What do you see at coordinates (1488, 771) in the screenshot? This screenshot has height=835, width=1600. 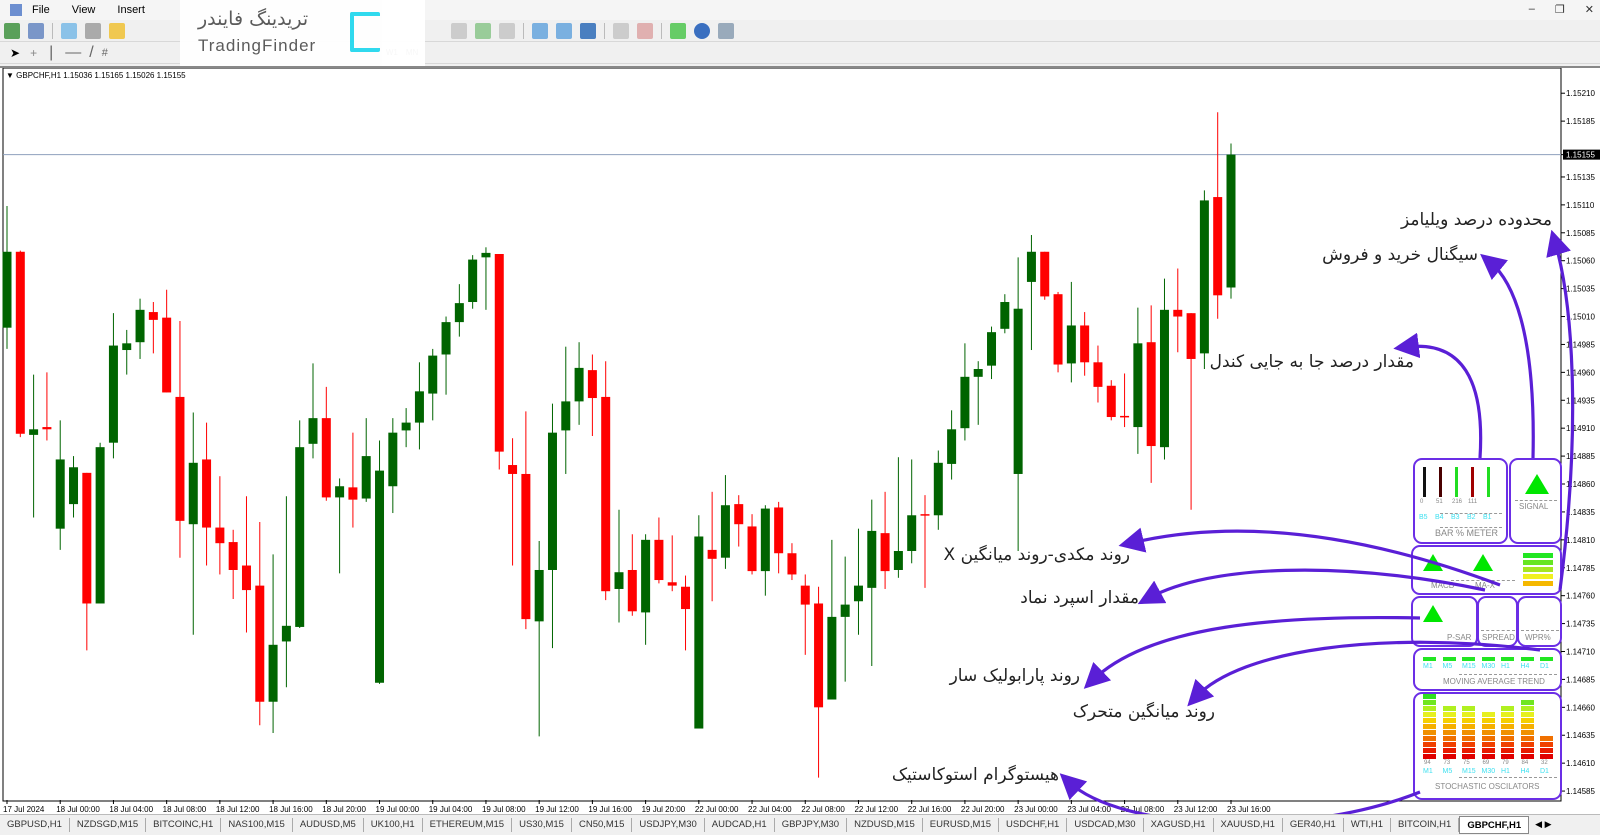 I see `stoch-timeframe: M30` at bounding box center [1488, 771].